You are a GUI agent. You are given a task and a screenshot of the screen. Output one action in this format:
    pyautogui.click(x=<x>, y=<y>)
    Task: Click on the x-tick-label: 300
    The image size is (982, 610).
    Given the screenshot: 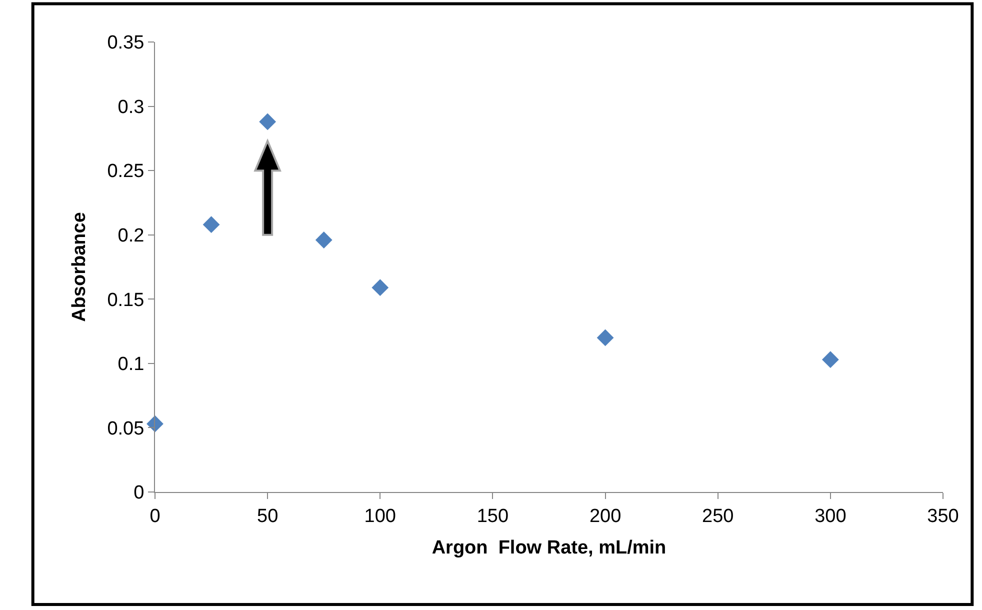 What is the action you would take?
    pyautogui.click(x=830, y=516)
    